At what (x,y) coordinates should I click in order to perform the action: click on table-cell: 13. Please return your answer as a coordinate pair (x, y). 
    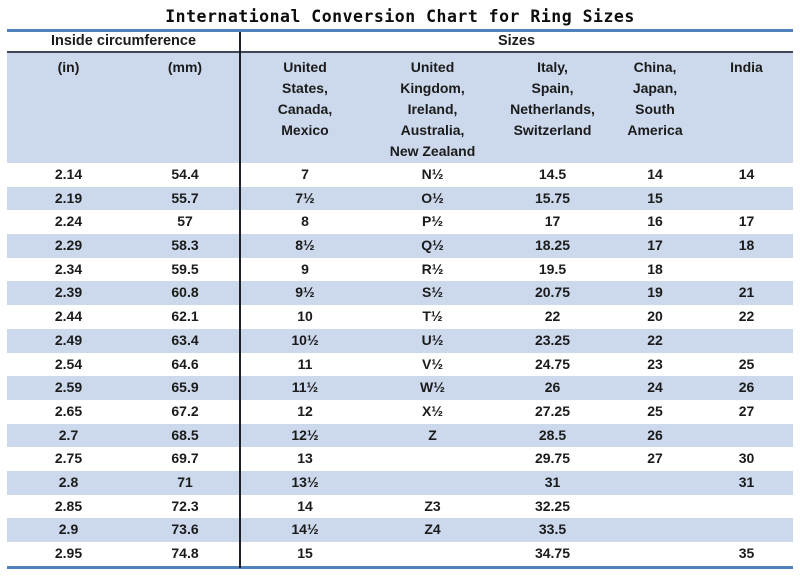
    Looking at the image, I should click on (305, 458).